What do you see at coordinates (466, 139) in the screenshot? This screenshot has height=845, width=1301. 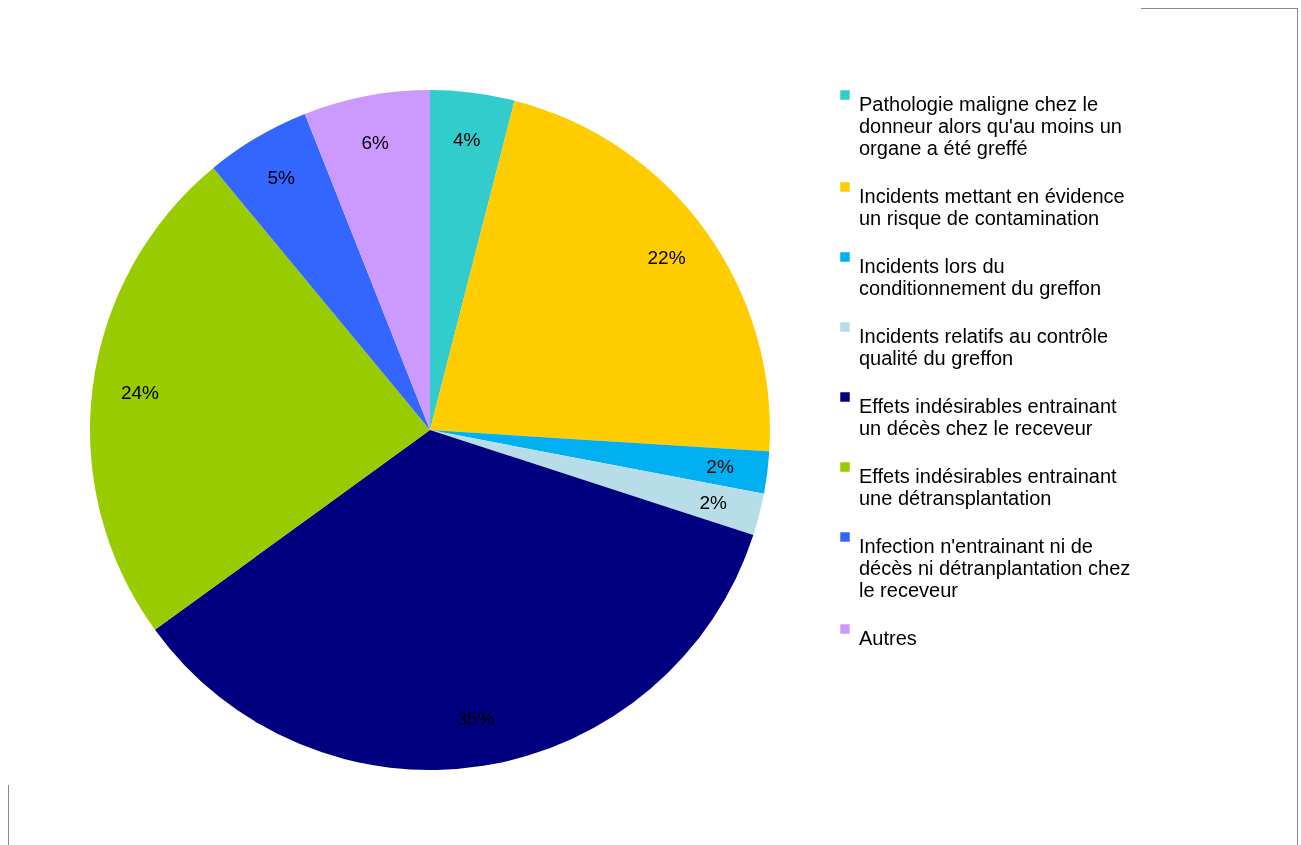 I see `data-label: 4%` at bounding box center [466, 139].